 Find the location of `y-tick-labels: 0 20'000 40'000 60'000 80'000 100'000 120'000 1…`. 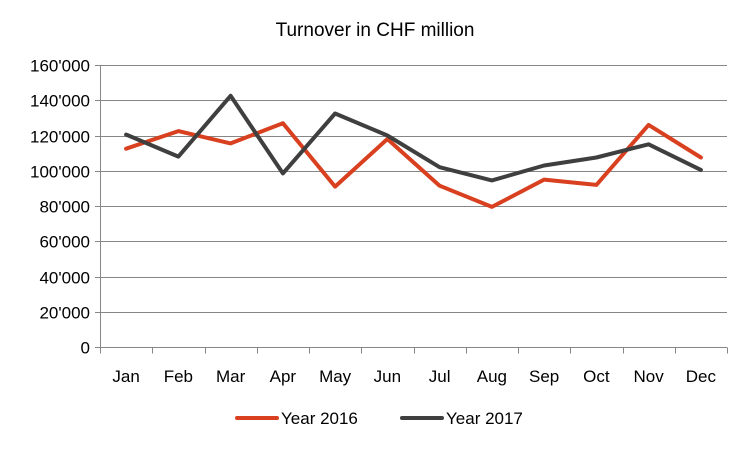

y-tick-labels: 0 20'000 40'000 60'000 80'000 100'000 120'000 1… is located at coordinates (60, 207).